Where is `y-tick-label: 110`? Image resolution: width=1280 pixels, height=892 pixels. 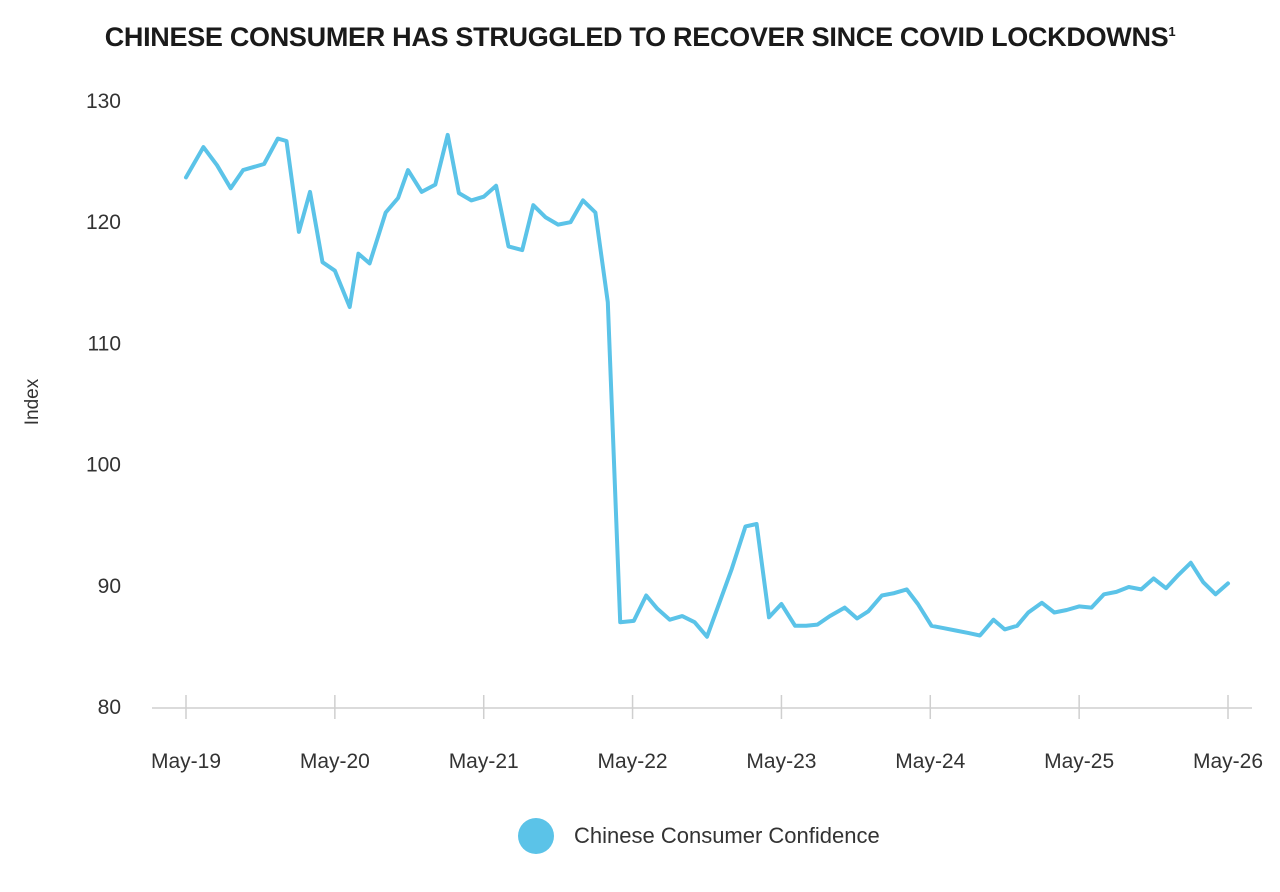
y-tick-label: 110 is located at coordinates (104, 343).